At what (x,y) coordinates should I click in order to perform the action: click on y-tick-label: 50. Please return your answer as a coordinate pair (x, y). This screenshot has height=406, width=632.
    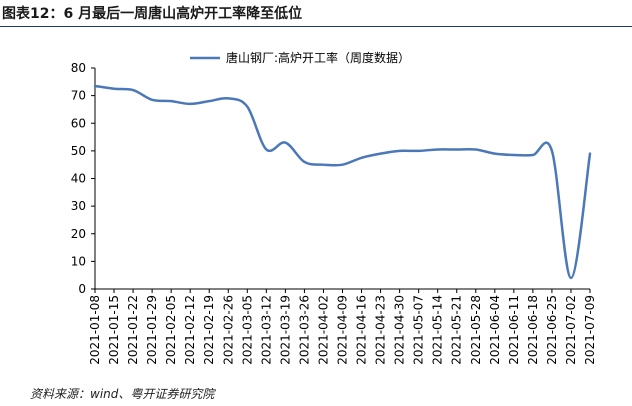
    Looking at the image, I should click on (78, 151).